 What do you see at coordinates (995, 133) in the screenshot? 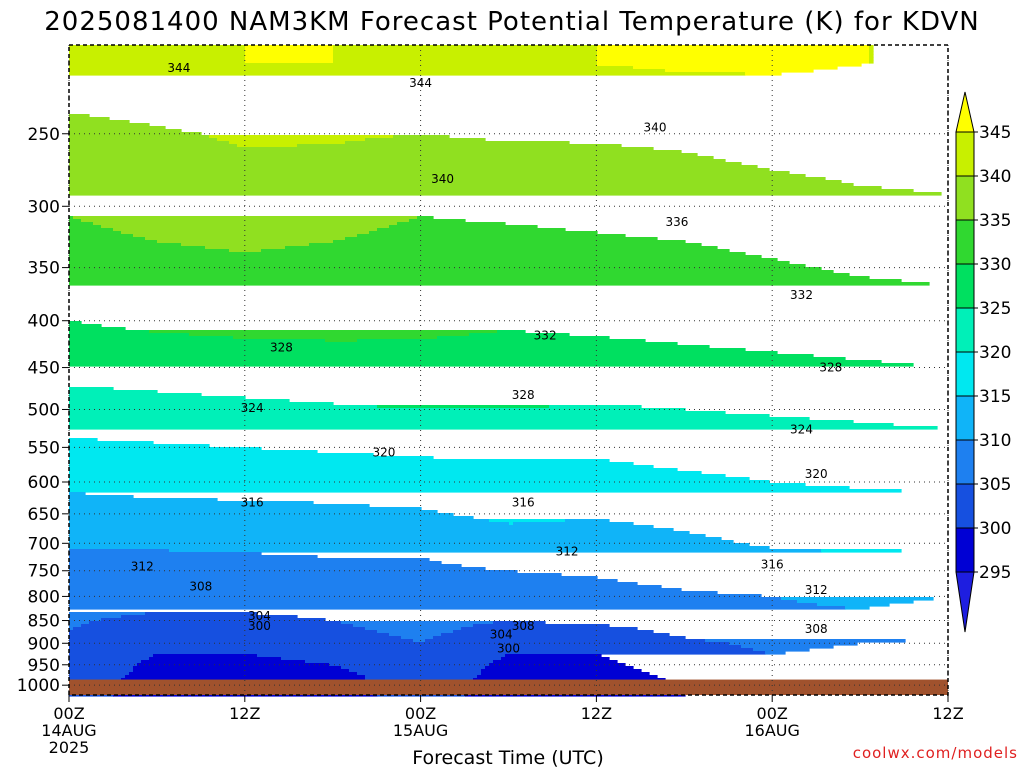
I see `colorbar-label: 345` at bounding box center [995, 133].